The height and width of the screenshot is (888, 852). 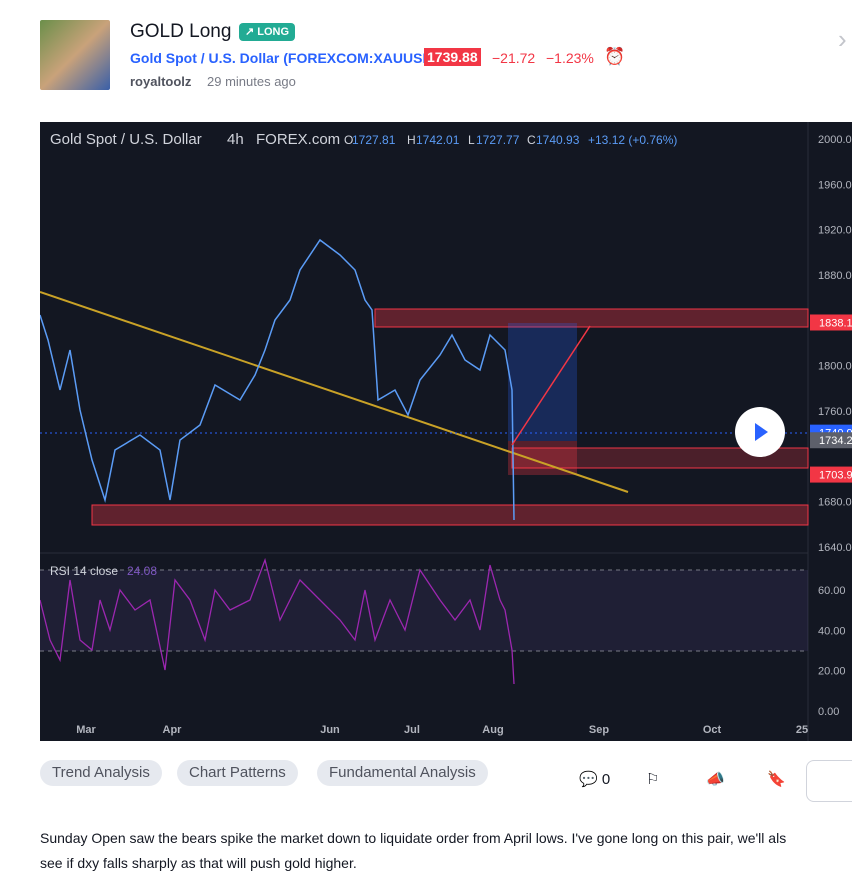 I want to click on rsi-tick-label: 60.00, so click(x=832, y=591).